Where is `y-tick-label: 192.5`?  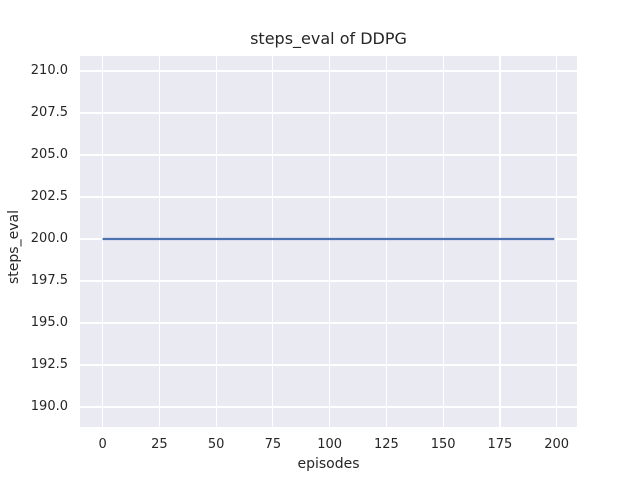 y-tick-label: 192.5 is located at coordinates (49, 364).